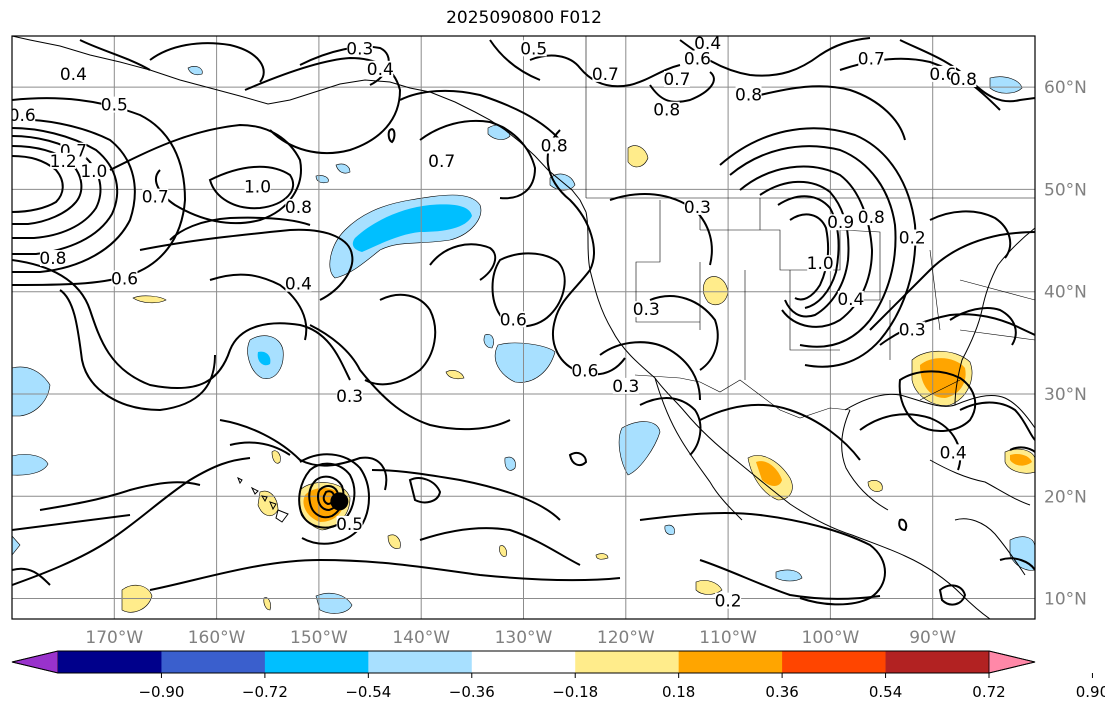 The height and width of the screenshot is (712, 1105). Describe the element at coordinates (1065, 395) in the screenshot. I see `latitude-tick-label: 30°N` at that location.